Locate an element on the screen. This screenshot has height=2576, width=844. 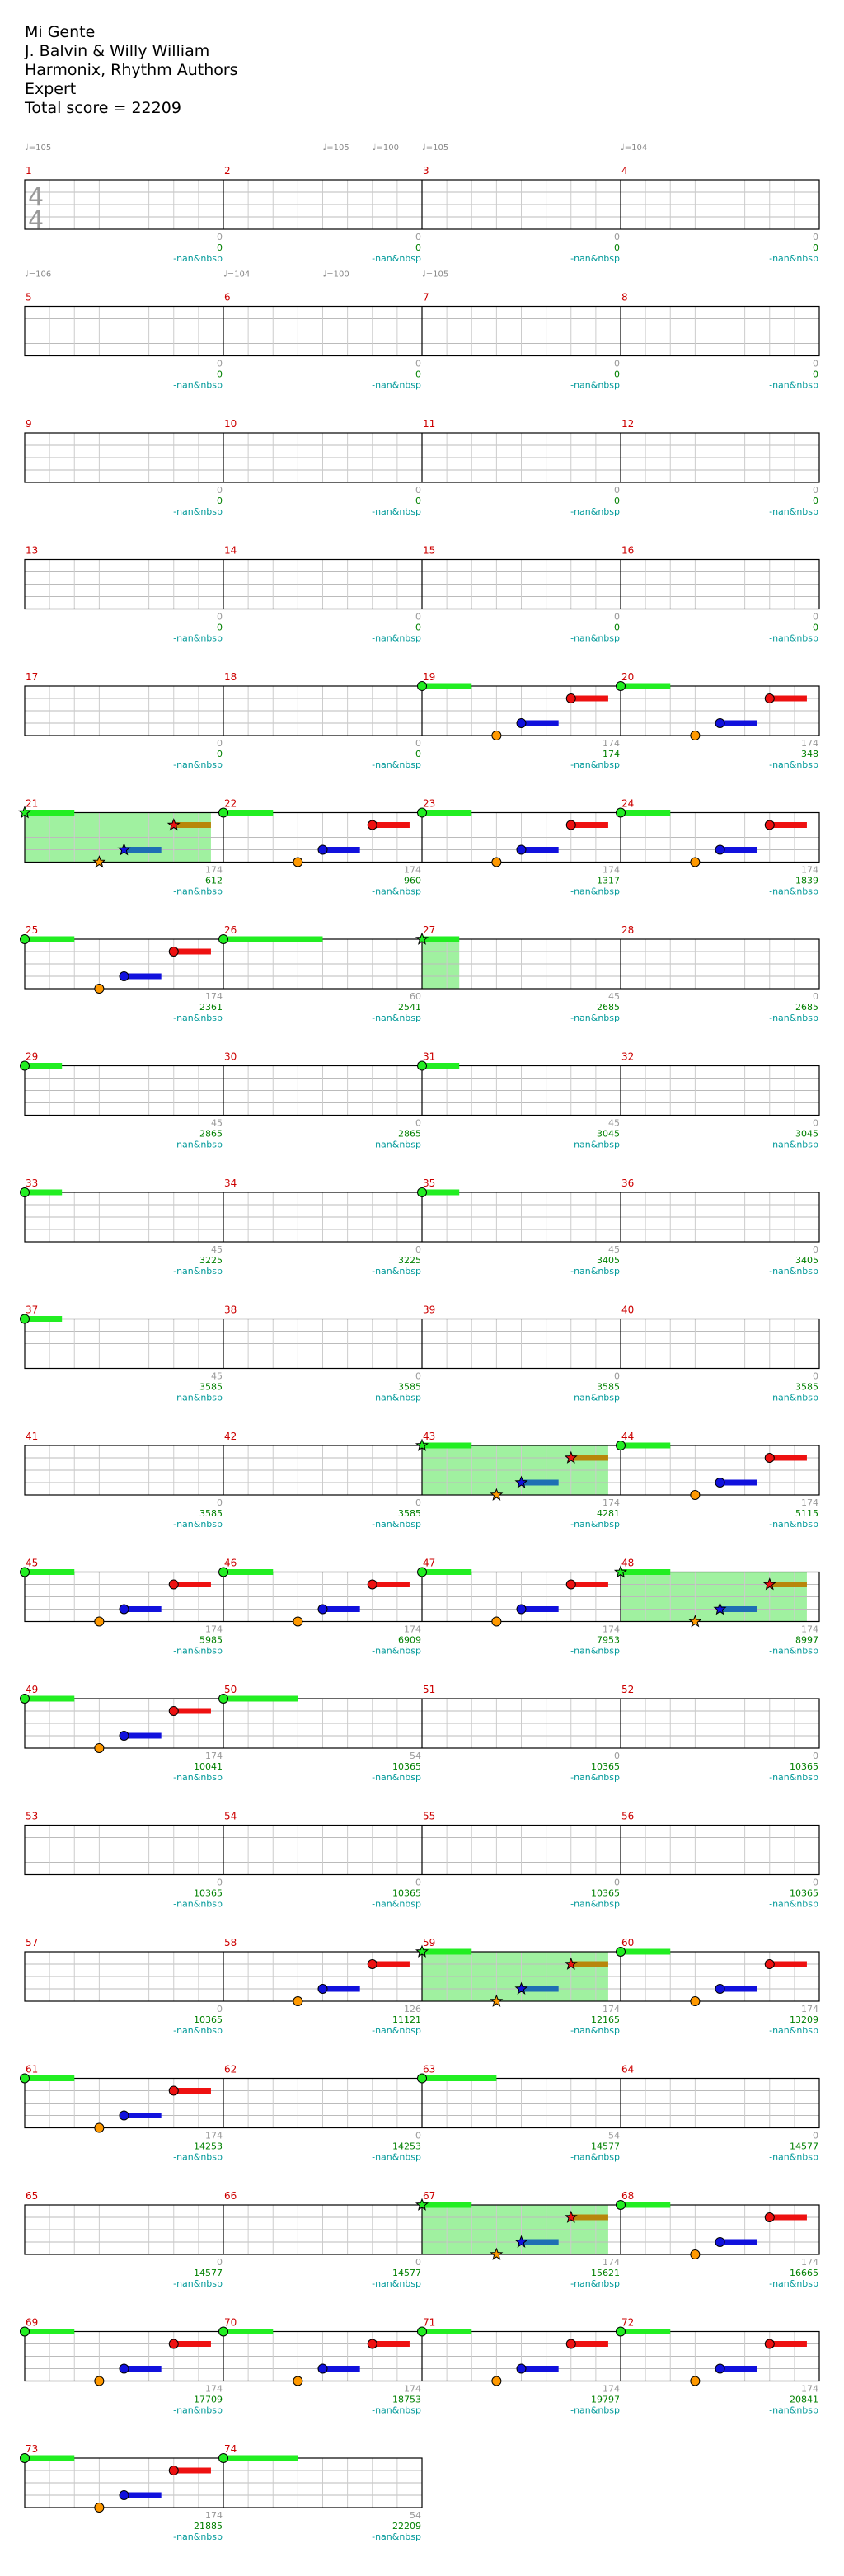
cumulative-score: 6909 is located at coordinates (410, 1640).